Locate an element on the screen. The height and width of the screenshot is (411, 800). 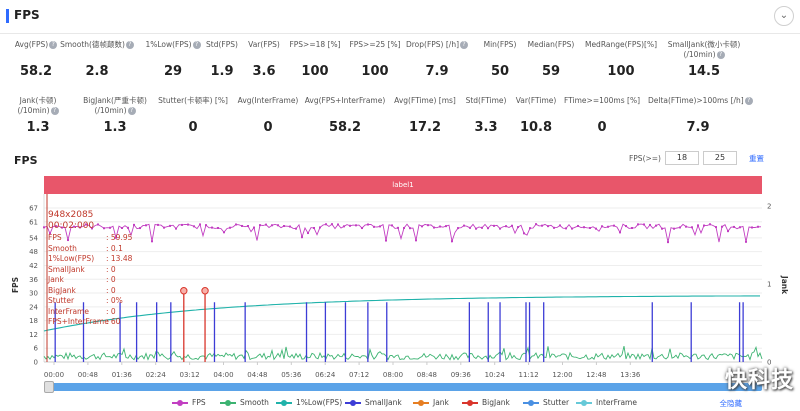
chart-title: FPS is located at coordinates (26, 160).